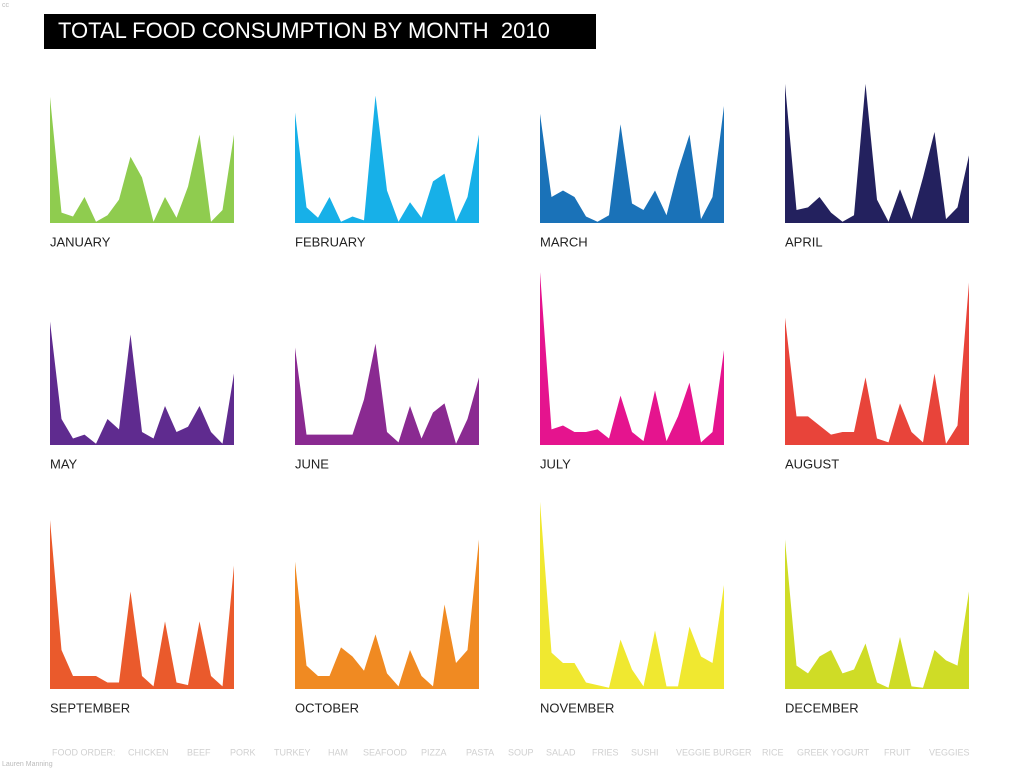 The height and width of the screenshot is (768, 1024). Describe the element at coordinates (822, 707) in the screenshot. I see `month-label: DECEMBER` at that location.